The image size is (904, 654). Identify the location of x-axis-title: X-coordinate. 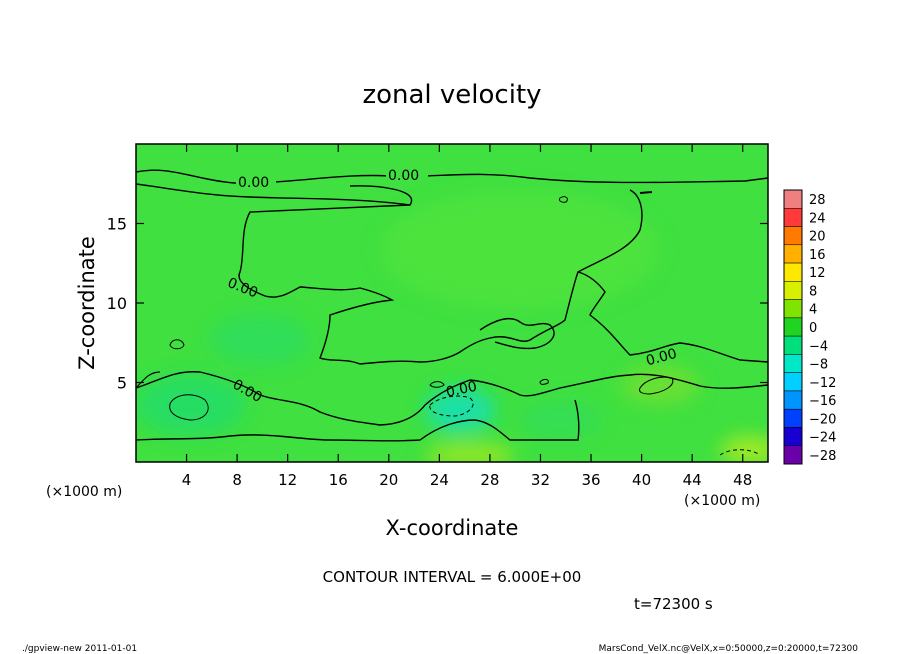
(452, 528).